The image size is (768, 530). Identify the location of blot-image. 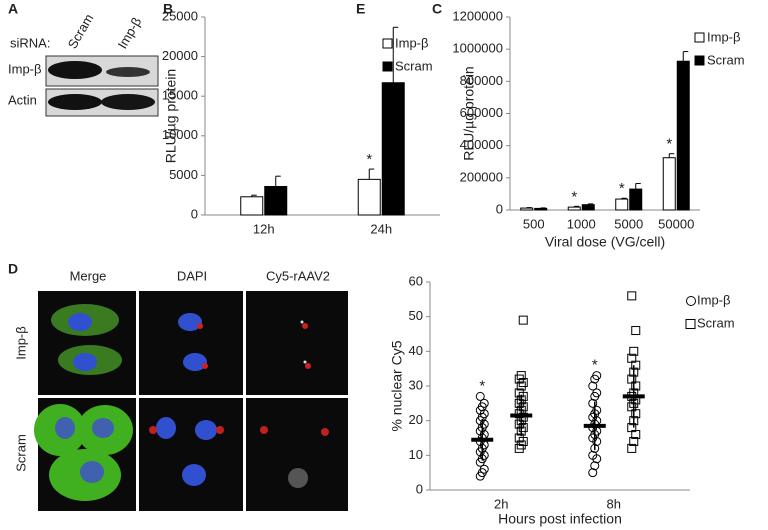
(102, 86).